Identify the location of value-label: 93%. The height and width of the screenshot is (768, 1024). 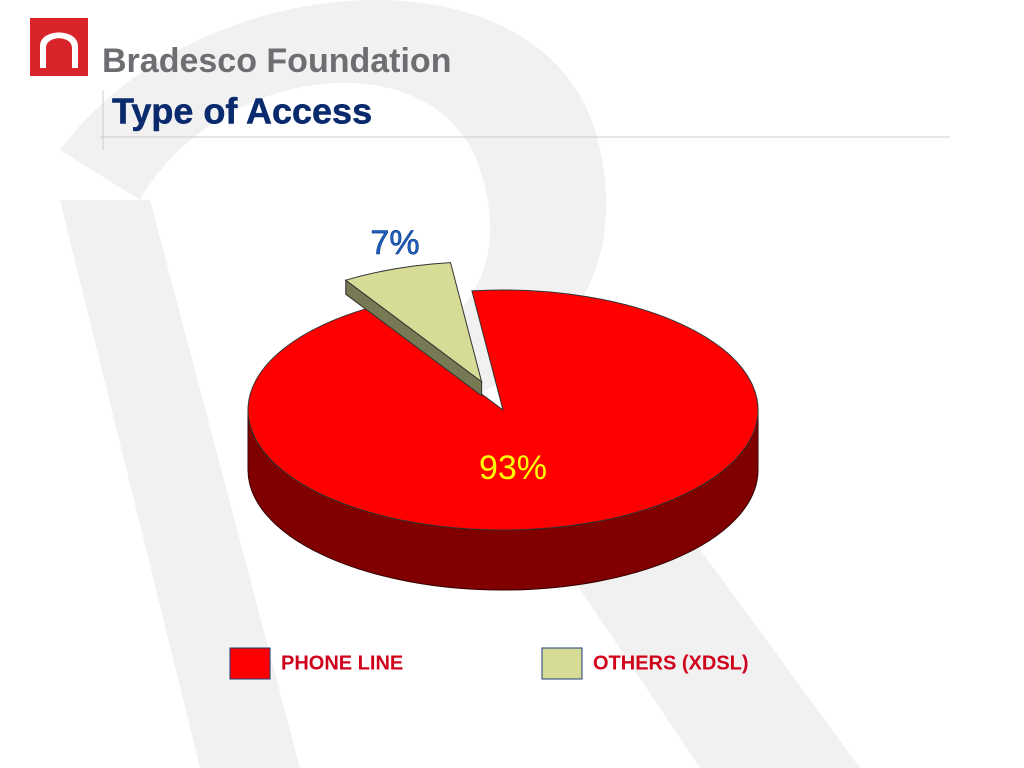
(513, 468).